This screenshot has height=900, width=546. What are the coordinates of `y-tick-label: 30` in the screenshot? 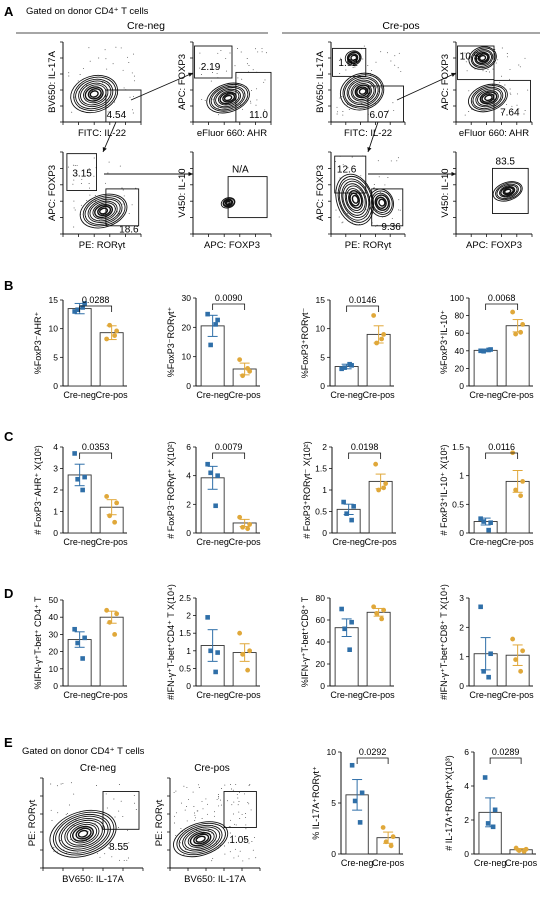 It's located at (187, 298).